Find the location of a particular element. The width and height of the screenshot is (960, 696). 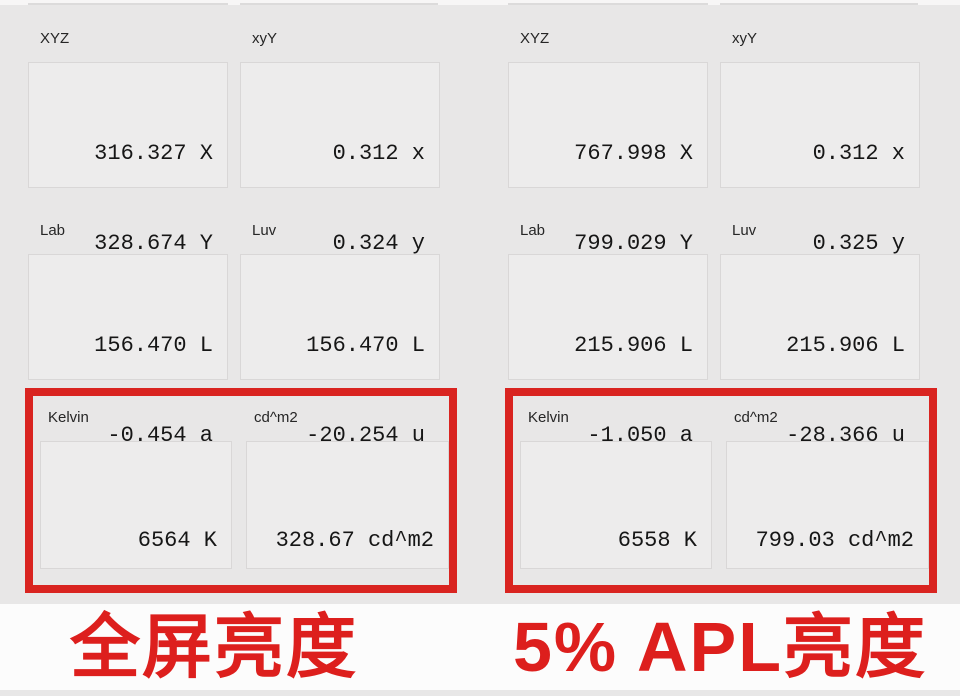

value-line: 328.67 cd^m2 is located at coordinates (354, 540).